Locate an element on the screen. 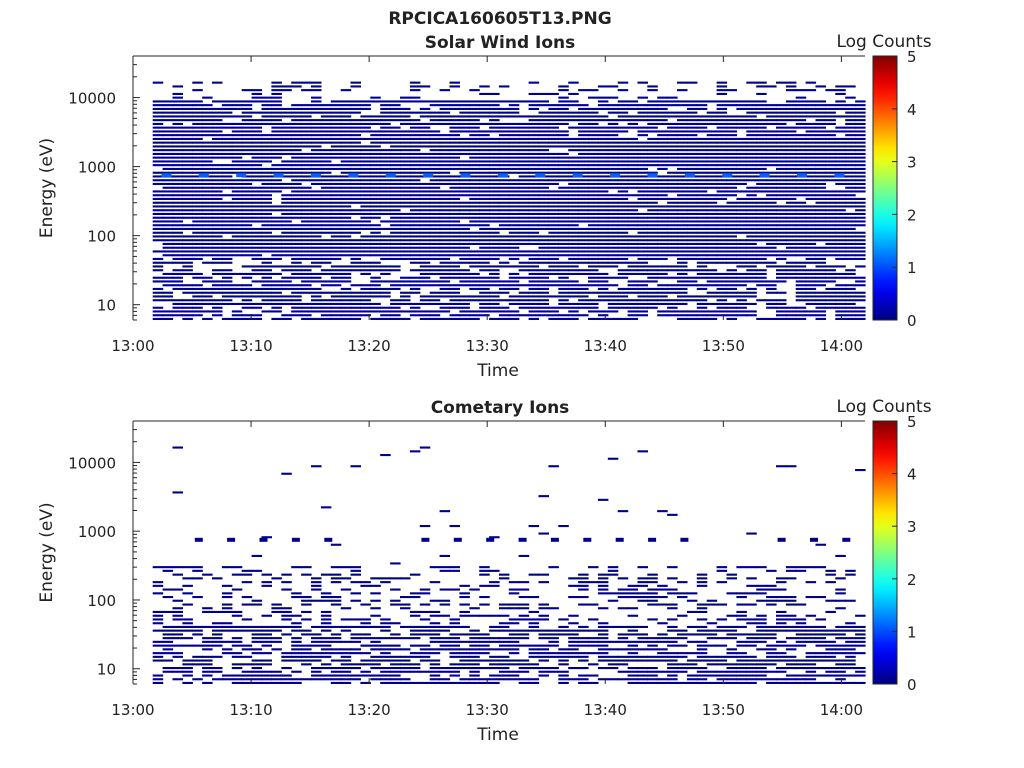  panel-title: Solar Wind Ions is located at coordinates (500, 43).